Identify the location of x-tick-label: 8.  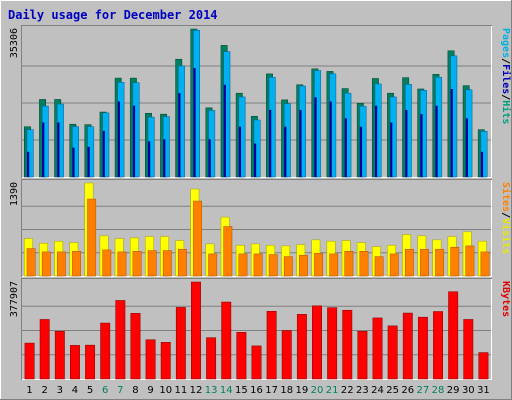
(135, 390).